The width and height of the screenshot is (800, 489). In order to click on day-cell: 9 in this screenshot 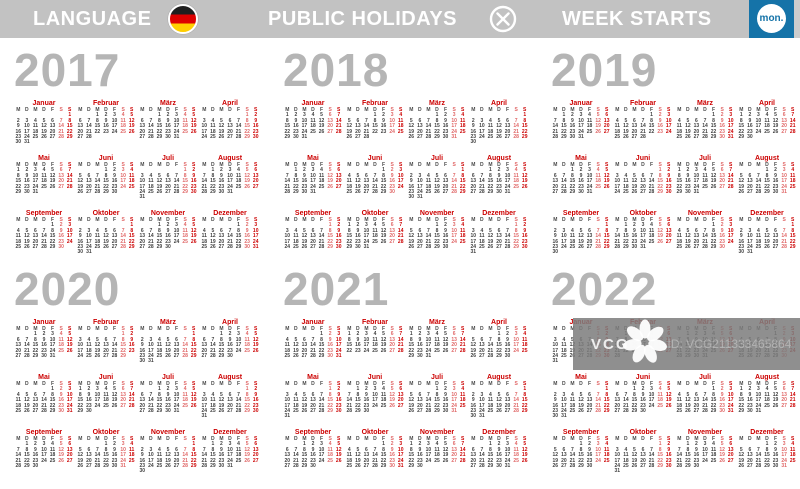, I will do `click(420, 339)`.